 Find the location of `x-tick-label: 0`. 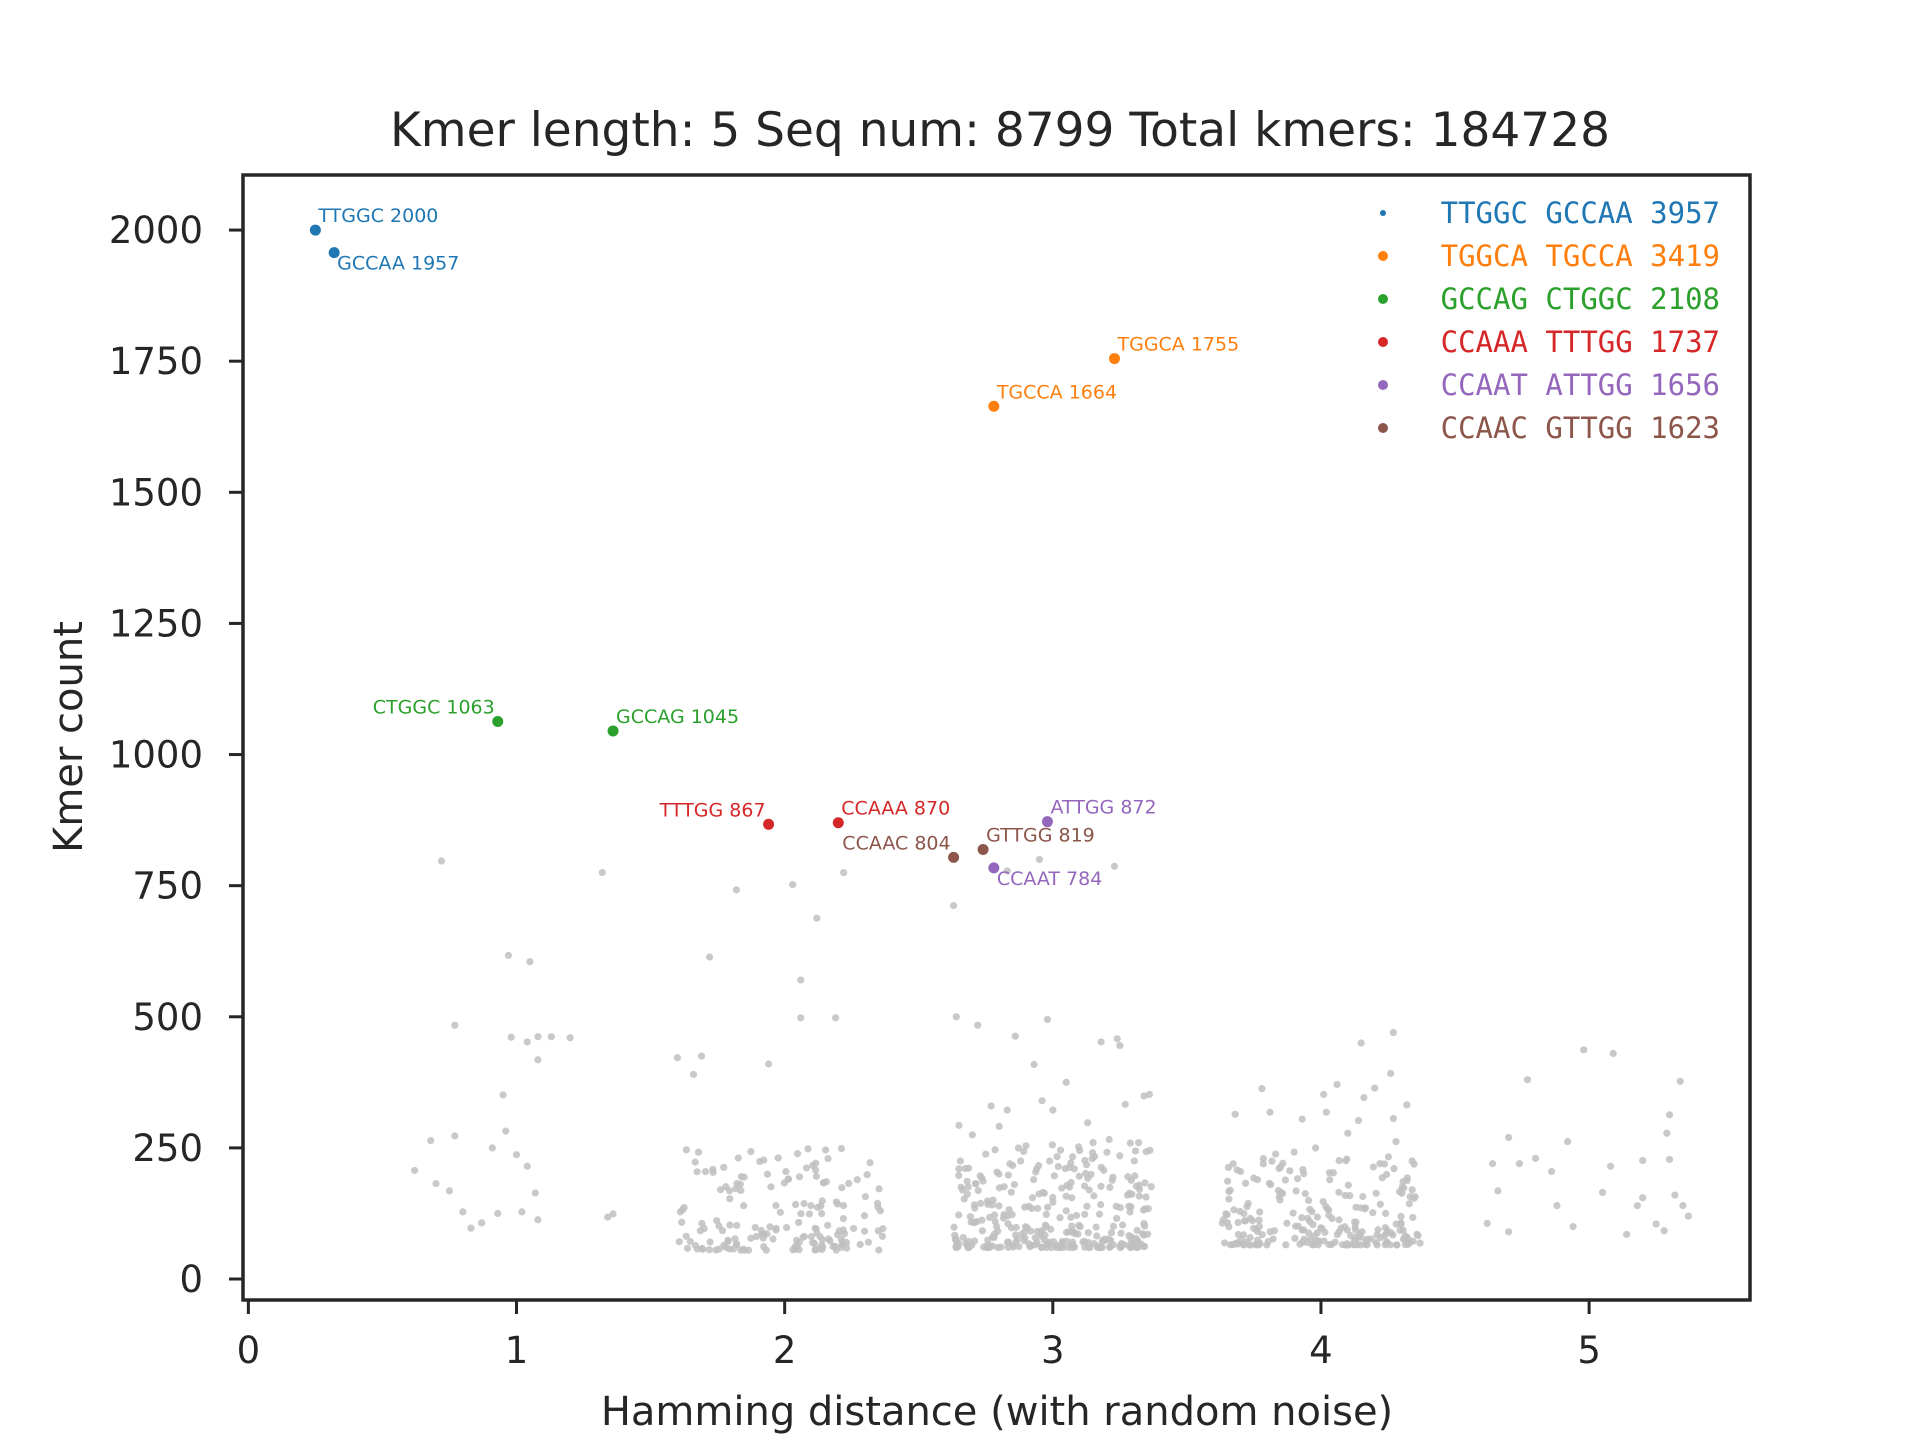

x-tick-label: 0 is located at coordinates (249, 1350).